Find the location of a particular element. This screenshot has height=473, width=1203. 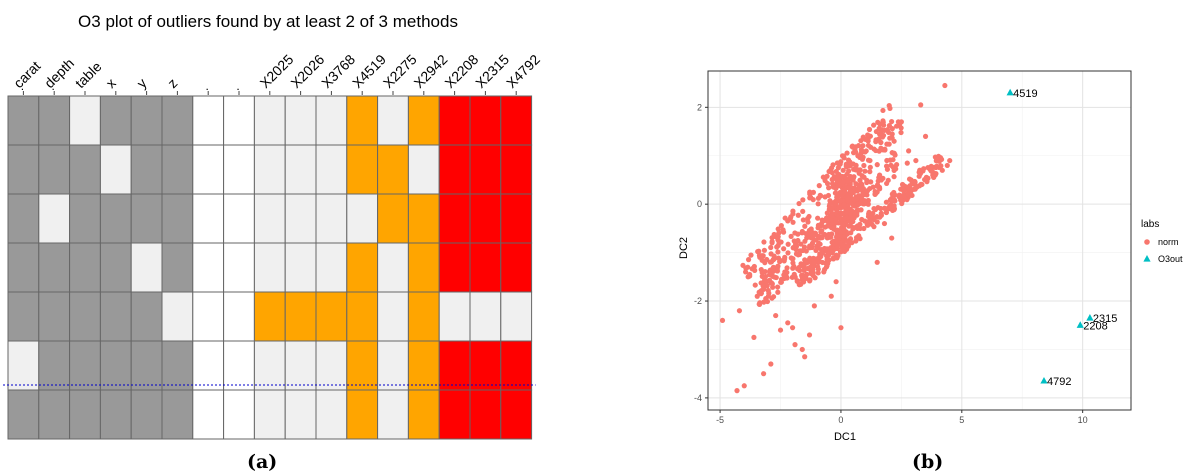

o3out-label: 2315 is located at coordinates (1105, 319).